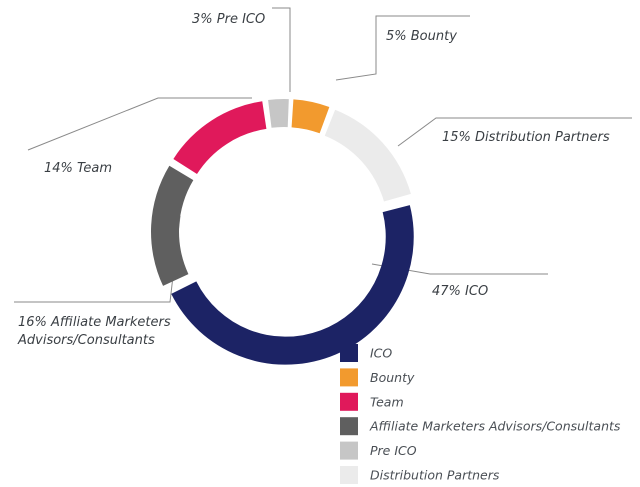 The image size is (640, 487). Describe the element at coordinates (526, 137) in the screenshot. I see `callout-label: 15% Distribution Partners` at that location.